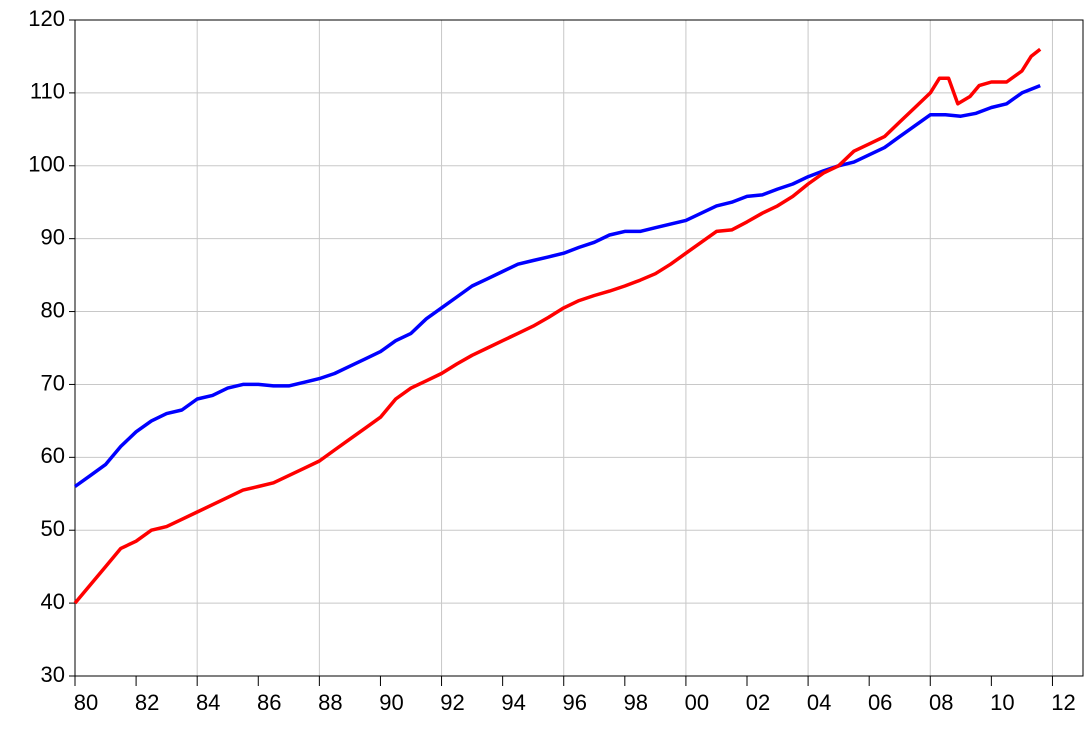  I want to click on x-tick-label: 12, so click(1063, 702).